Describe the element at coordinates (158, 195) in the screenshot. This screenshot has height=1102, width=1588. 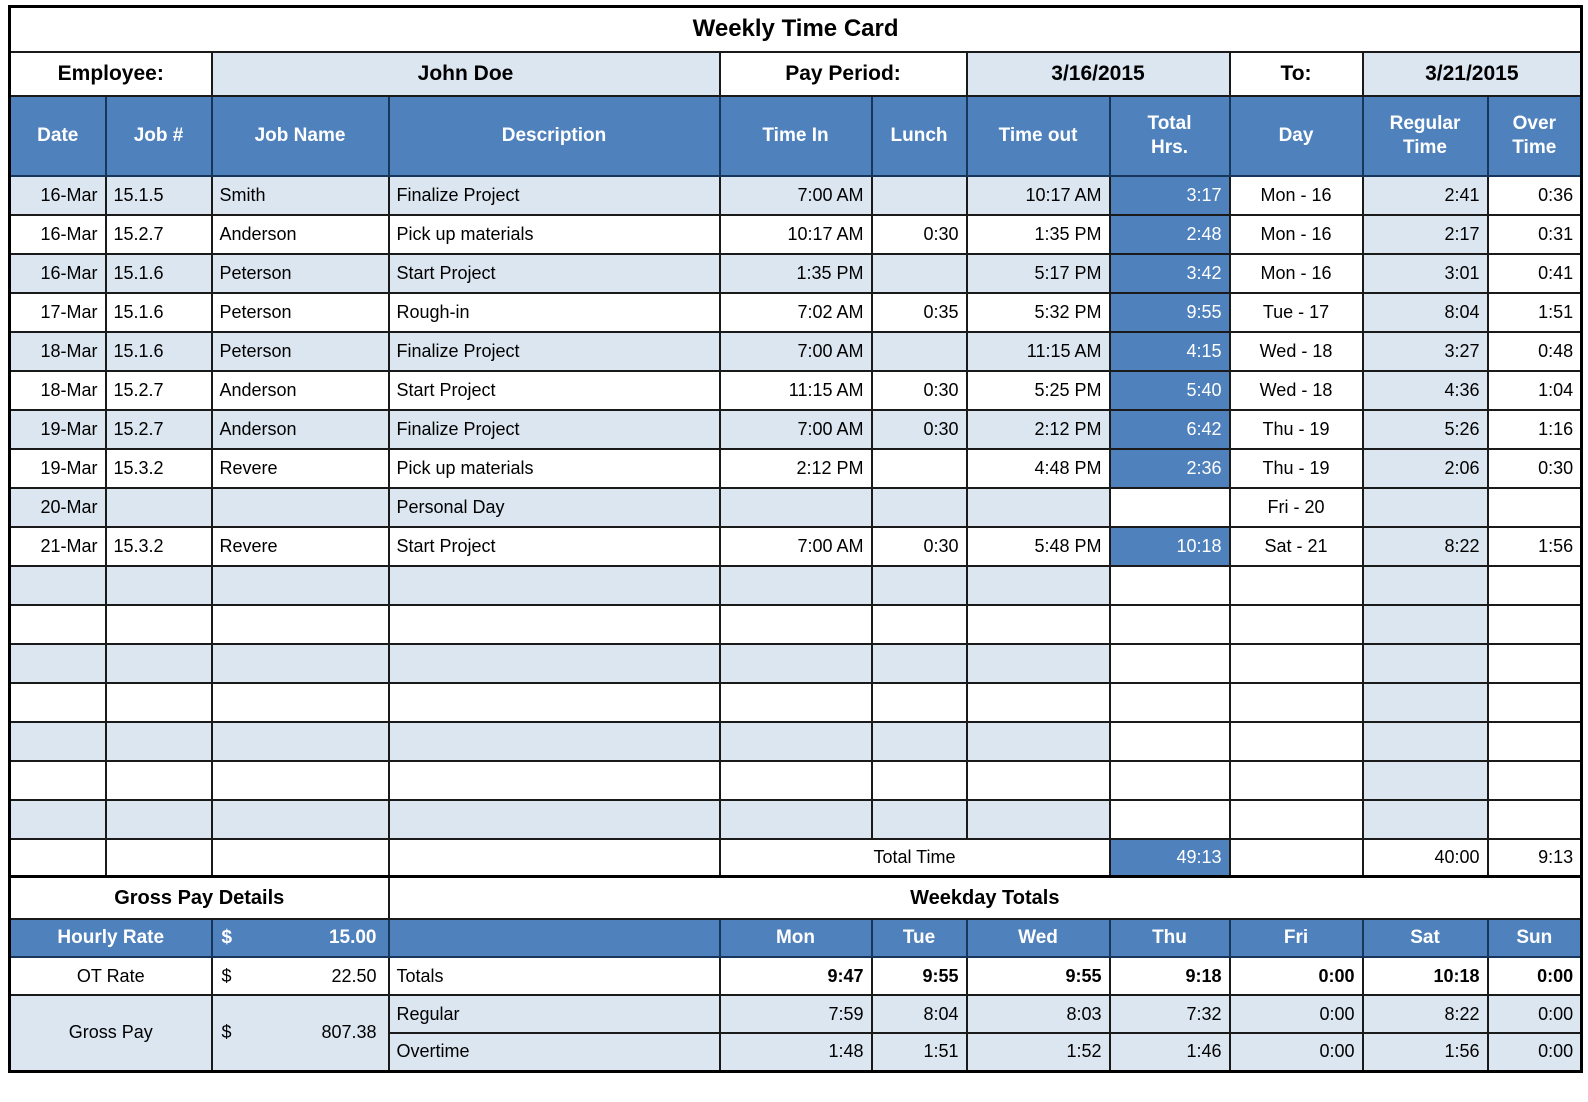
I see `cell-job-number: 15.1.5` at that location.